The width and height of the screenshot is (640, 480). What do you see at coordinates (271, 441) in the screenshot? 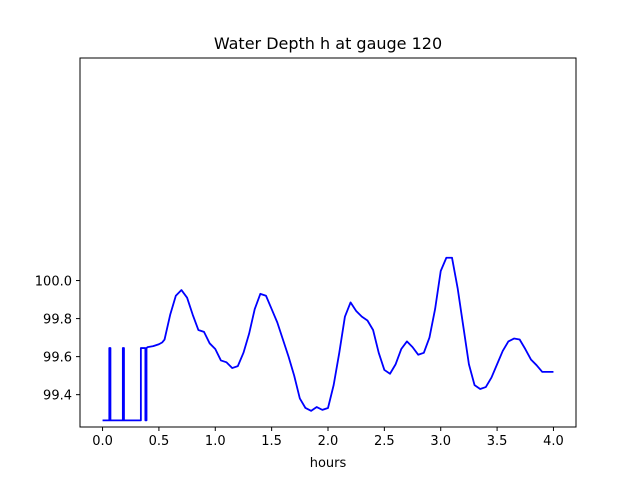
I see `x-tick-label: 1.5` at bounding box center [271, 441].